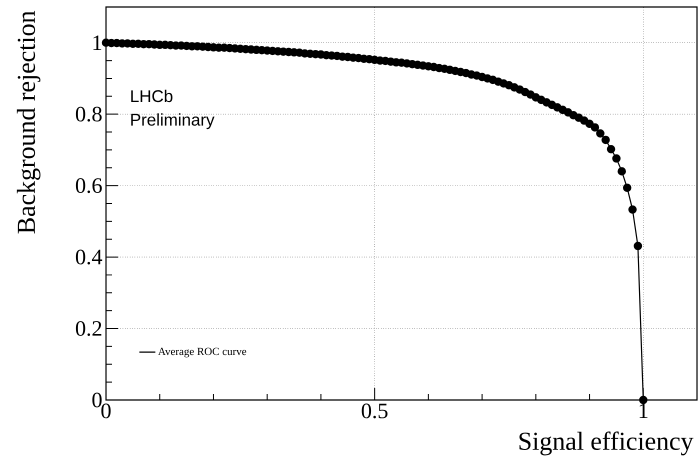  I want to click on y-tick-label: 0.8, so click(89, 114).